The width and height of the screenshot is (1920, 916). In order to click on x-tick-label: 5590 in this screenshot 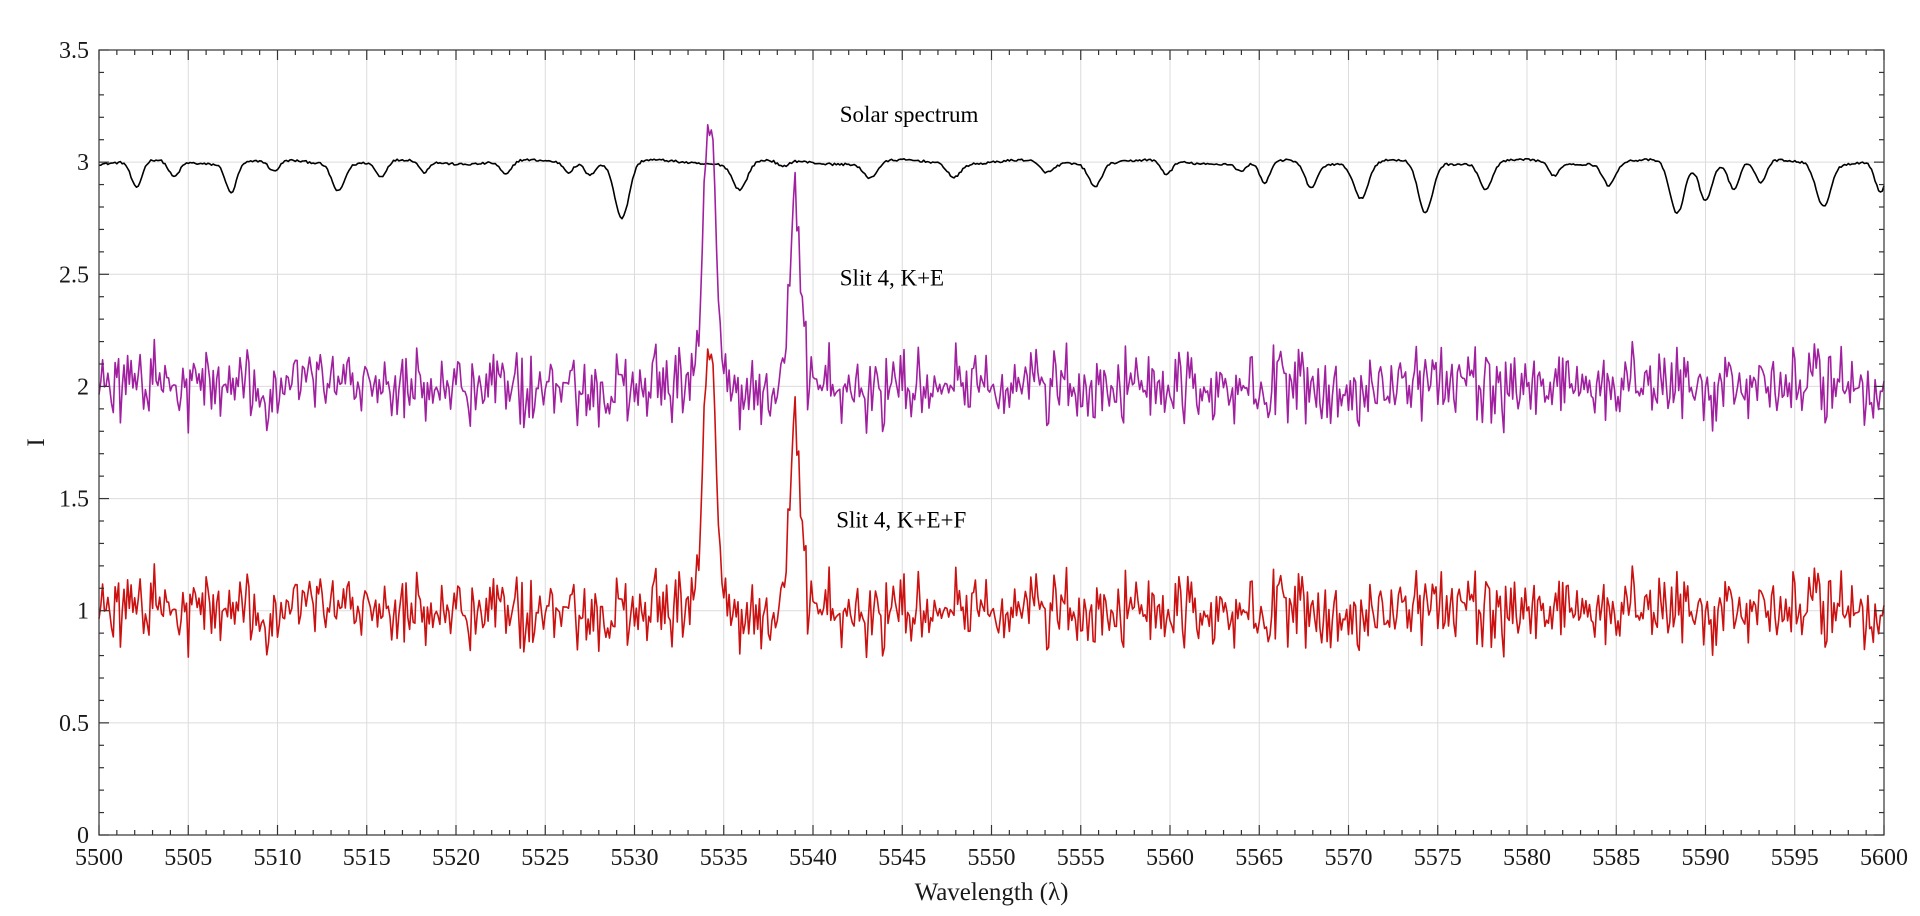, I will do `click(1706, 858)`.